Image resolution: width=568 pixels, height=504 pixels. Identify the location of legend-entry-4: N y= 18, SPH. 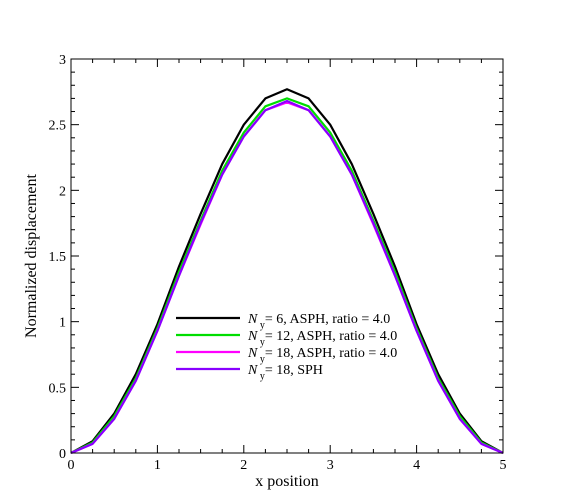
(285, 372).